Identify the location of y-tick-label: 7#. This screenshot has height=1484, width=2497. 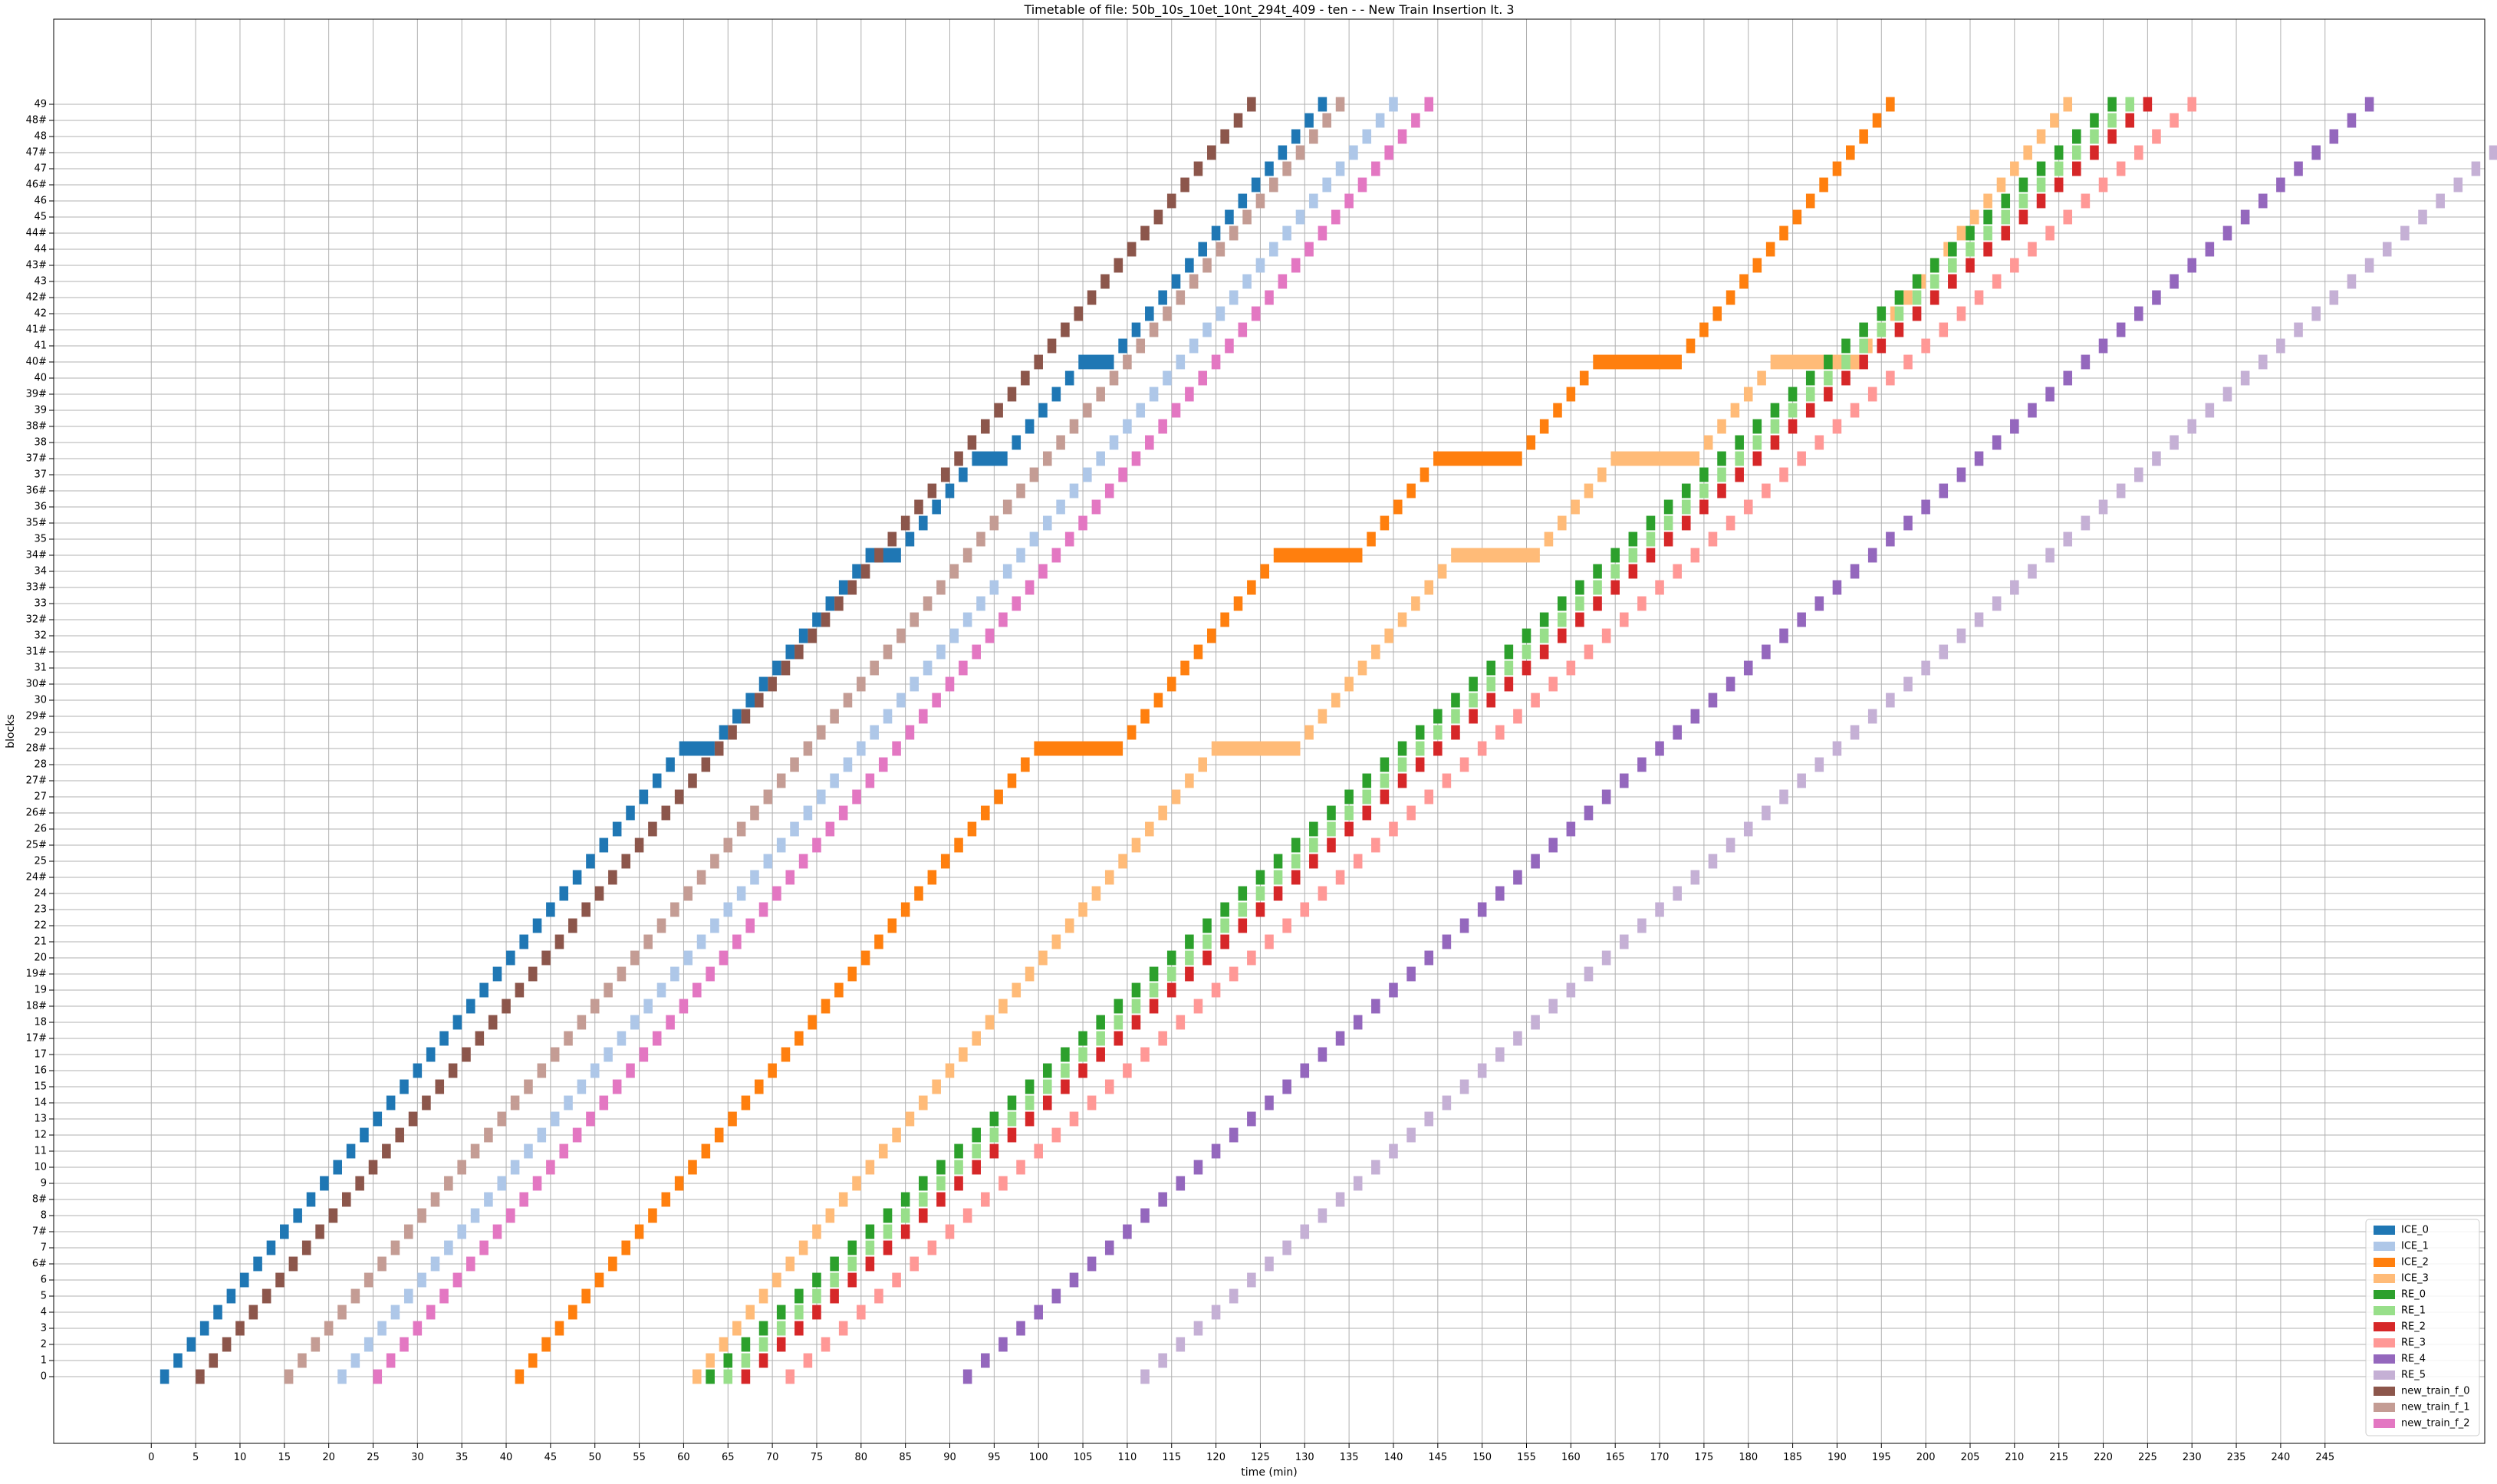
(39, 1232).